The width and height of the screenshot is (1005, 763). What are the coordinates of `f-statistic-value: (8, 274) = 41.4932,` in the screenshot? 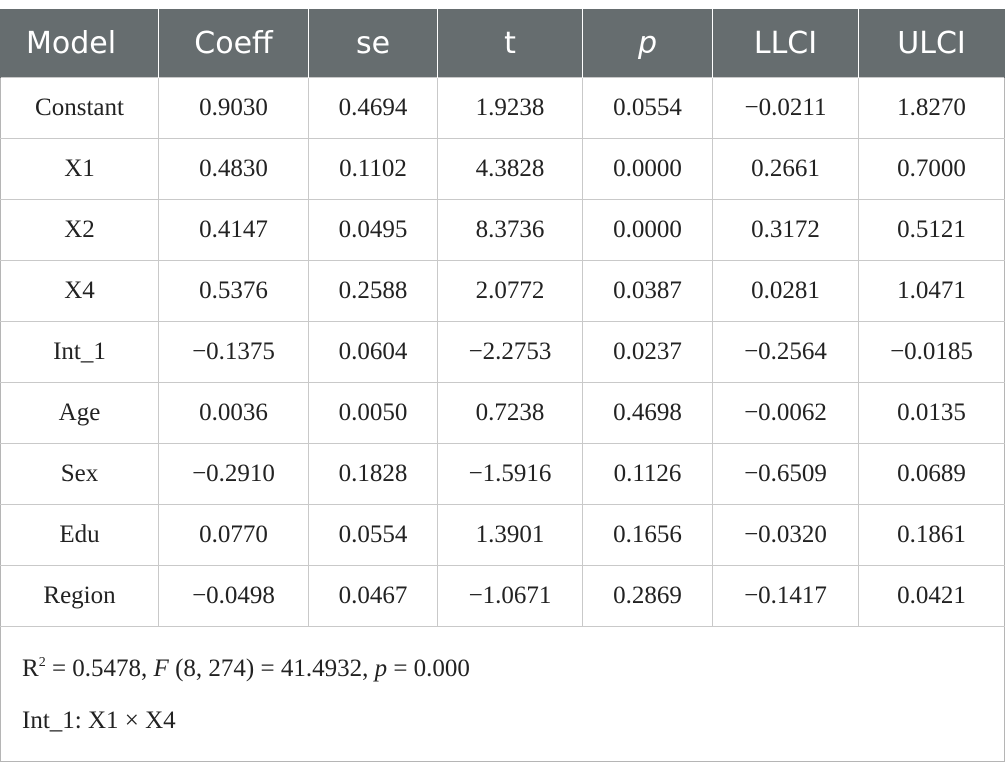 It's located at (271, 668).